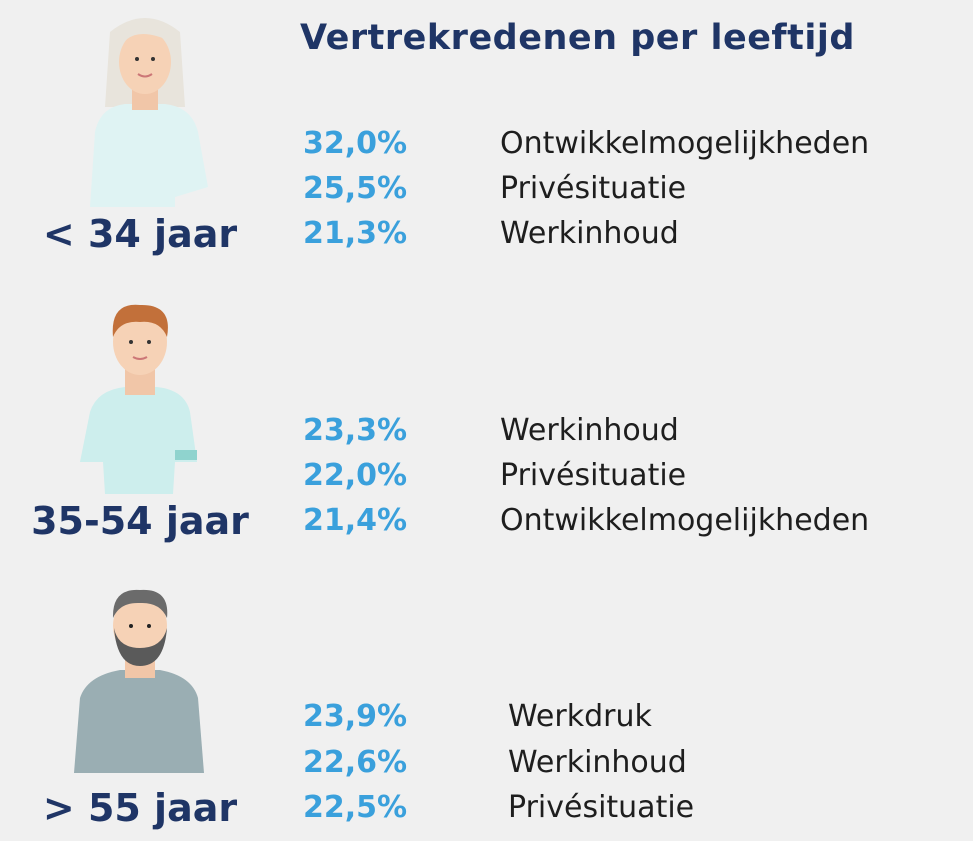 This screenshot has width=973, height=841. What do you see at coordinates (355, 233) in the screenshot?
I see `percentage: 21,3%` at bounding box center [355, 233].